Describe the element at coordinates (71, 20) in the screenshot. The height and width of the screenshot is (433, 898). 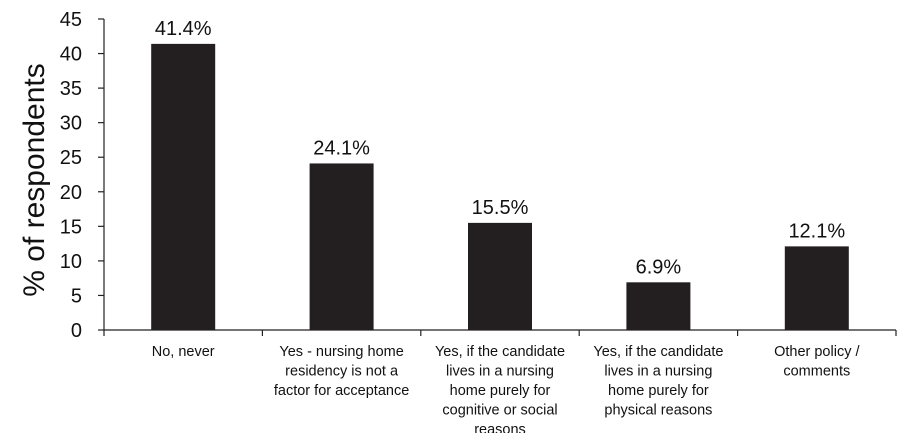
I see `y-tick-label: 45` at that location.